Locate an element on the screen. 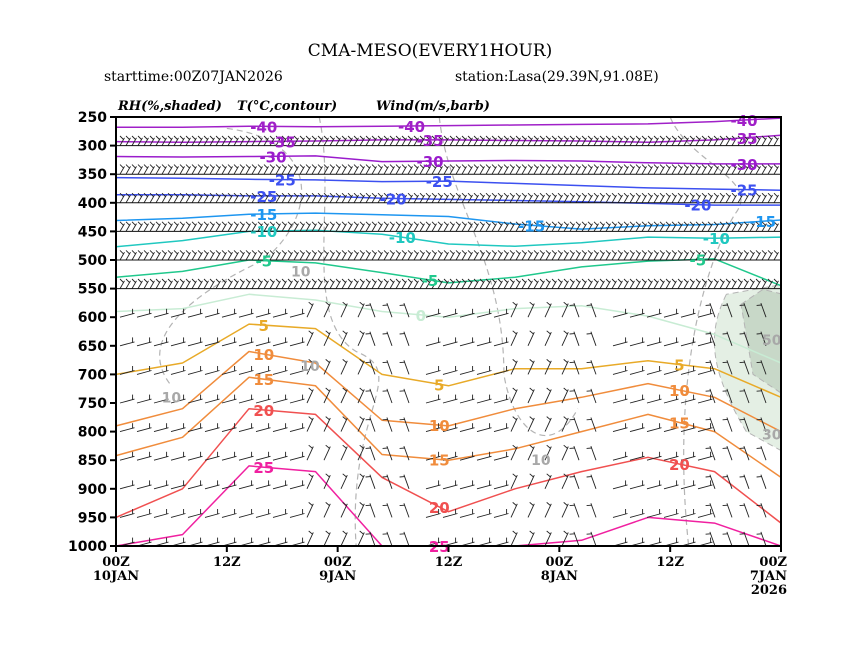 Image resolution: width=860 pixels, height=664 pixels. temperature-contour-label: -15 is located at coordinates (263, 215).